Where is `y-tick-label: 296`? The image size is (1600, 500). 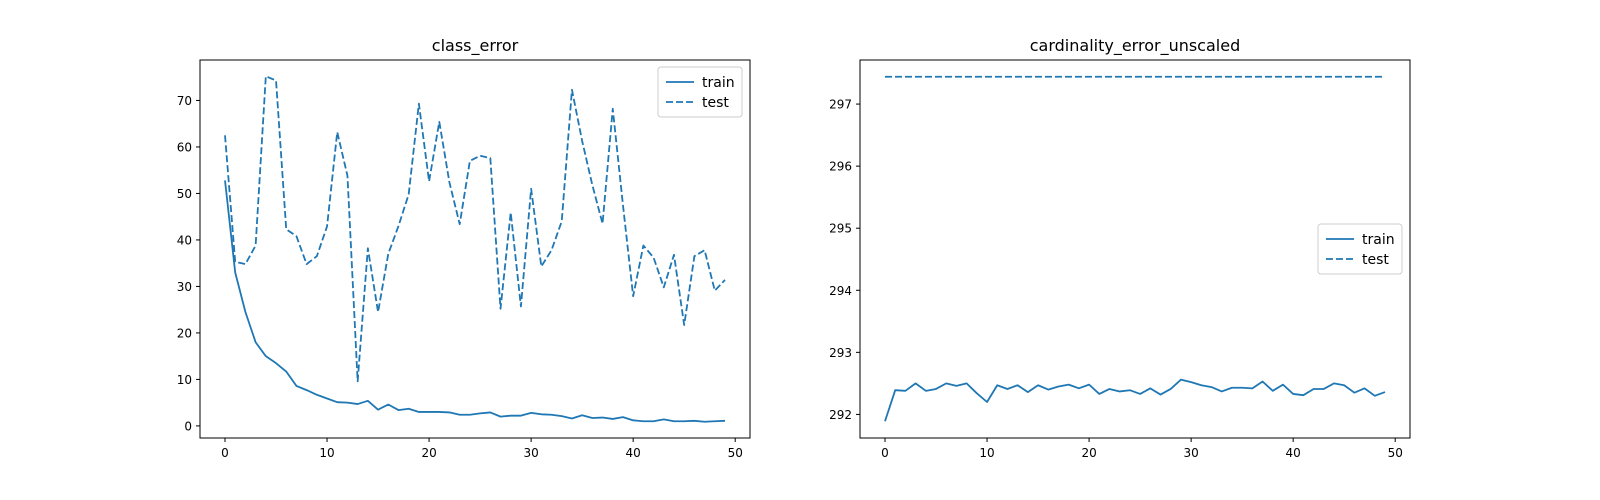 y-tick-label: 296 is located at coordinates (840, 167).